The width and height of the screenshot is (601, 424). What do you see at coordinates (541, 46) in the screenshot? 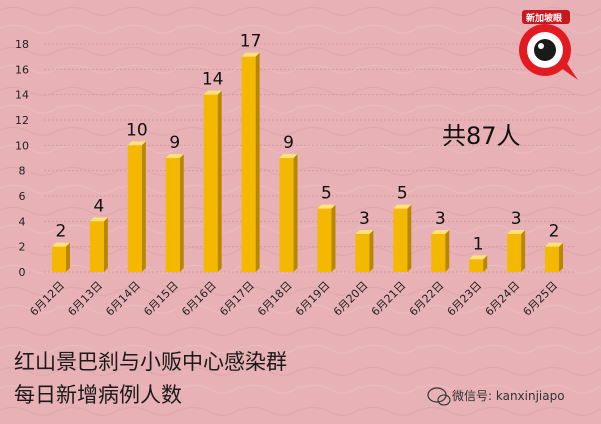
I see `eye-highlight` at bounding box center [541, 46].